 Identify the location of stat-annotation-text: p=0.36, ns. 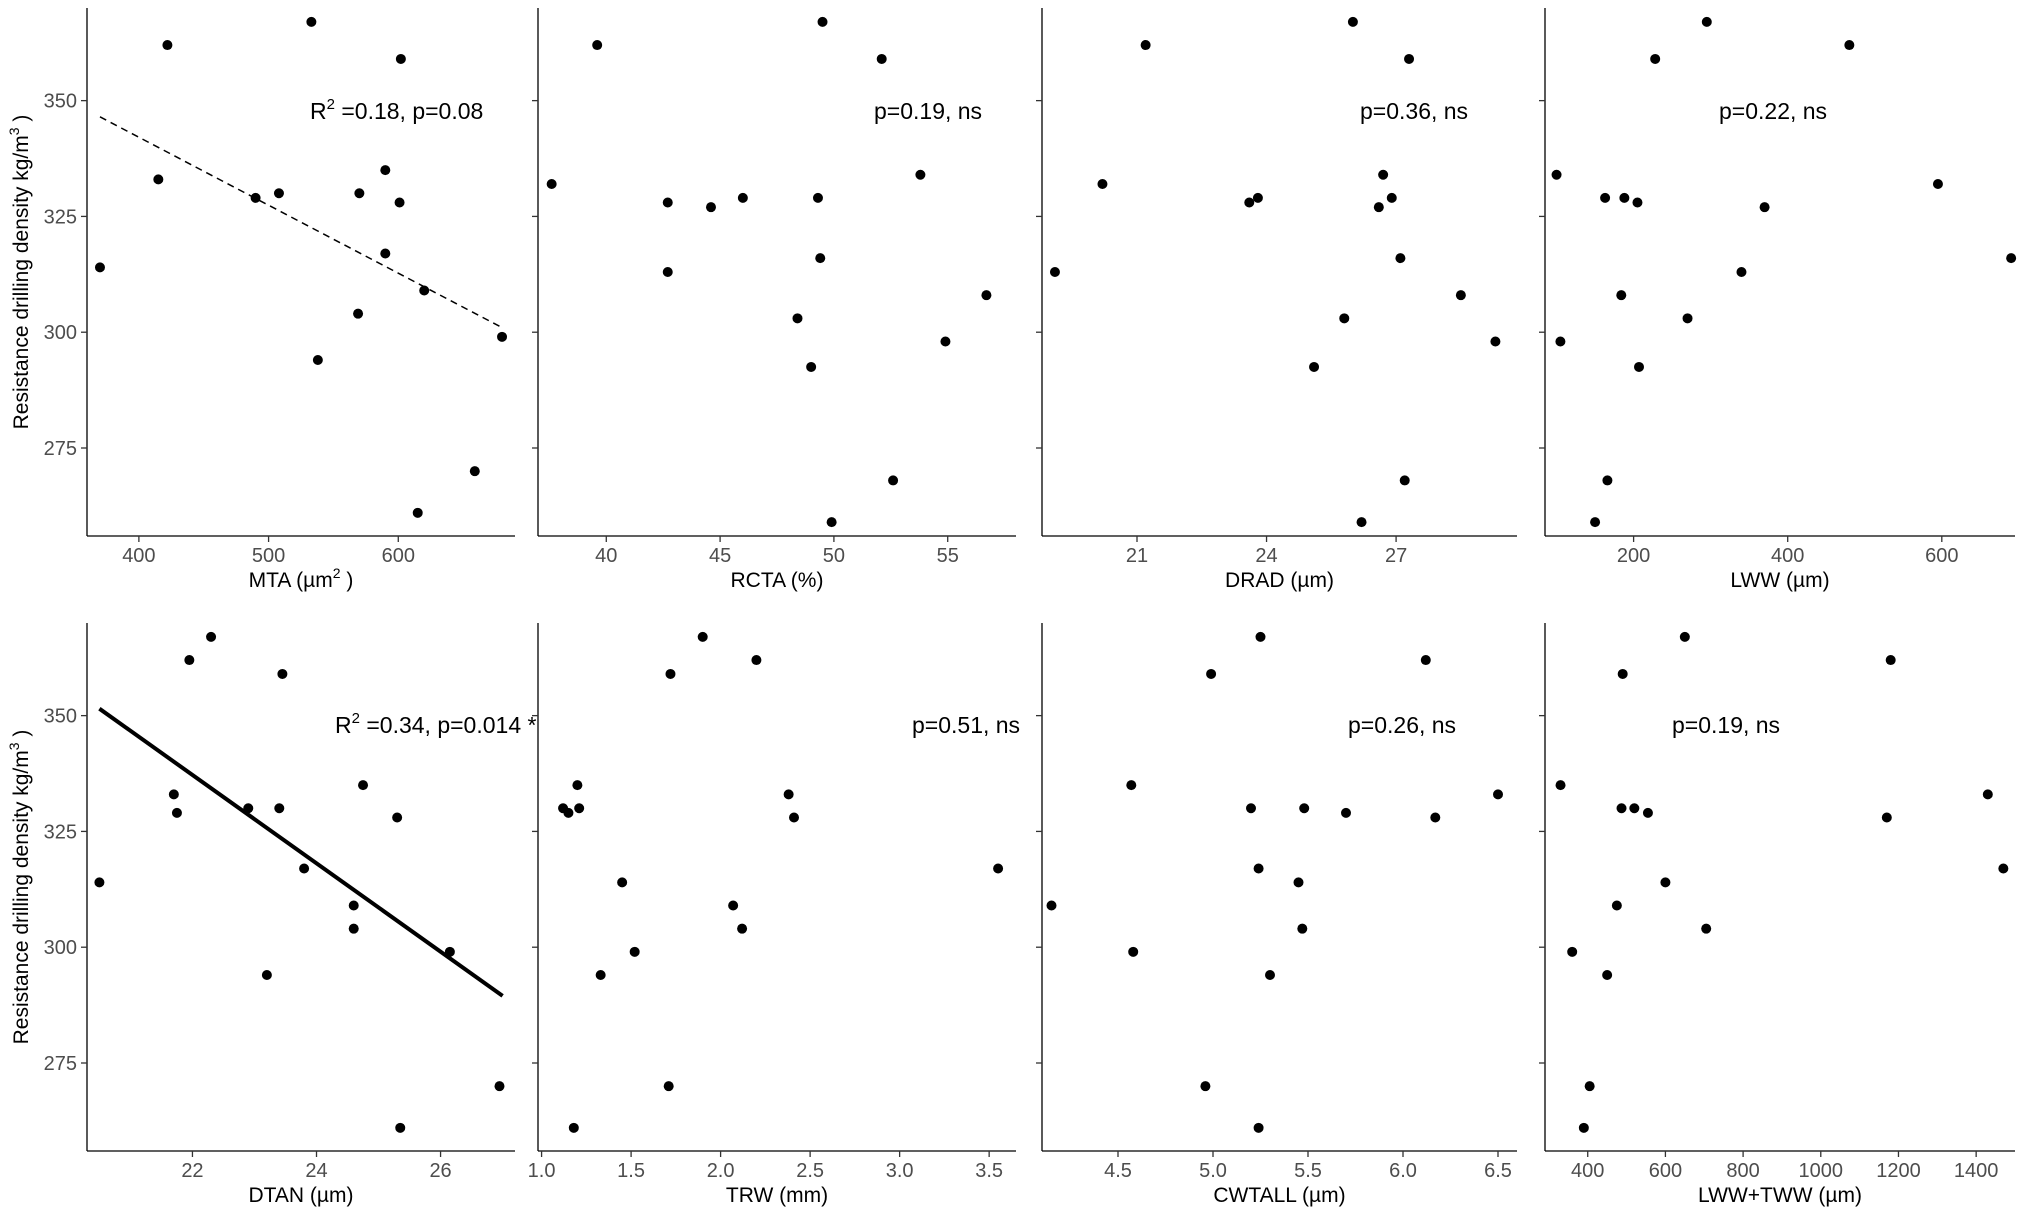
(1414, 111).